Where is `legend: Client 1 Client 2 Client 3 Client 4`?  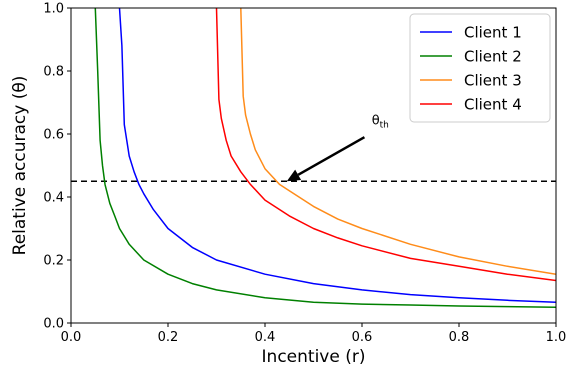
legend: Client 1 Client 2 Client 3 Client 4 is located at coordinates (480, 68).